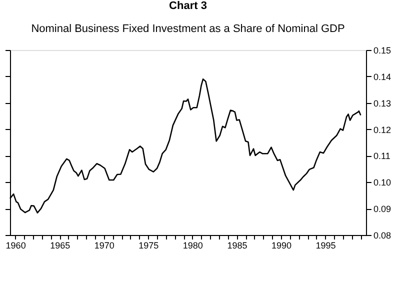 The width and height of the screenshot is (400, 298). What do you see at coordinates (237, 245) in the screenshot?
I see `x-tick-label: 1985` at bounding box center [237, 245].